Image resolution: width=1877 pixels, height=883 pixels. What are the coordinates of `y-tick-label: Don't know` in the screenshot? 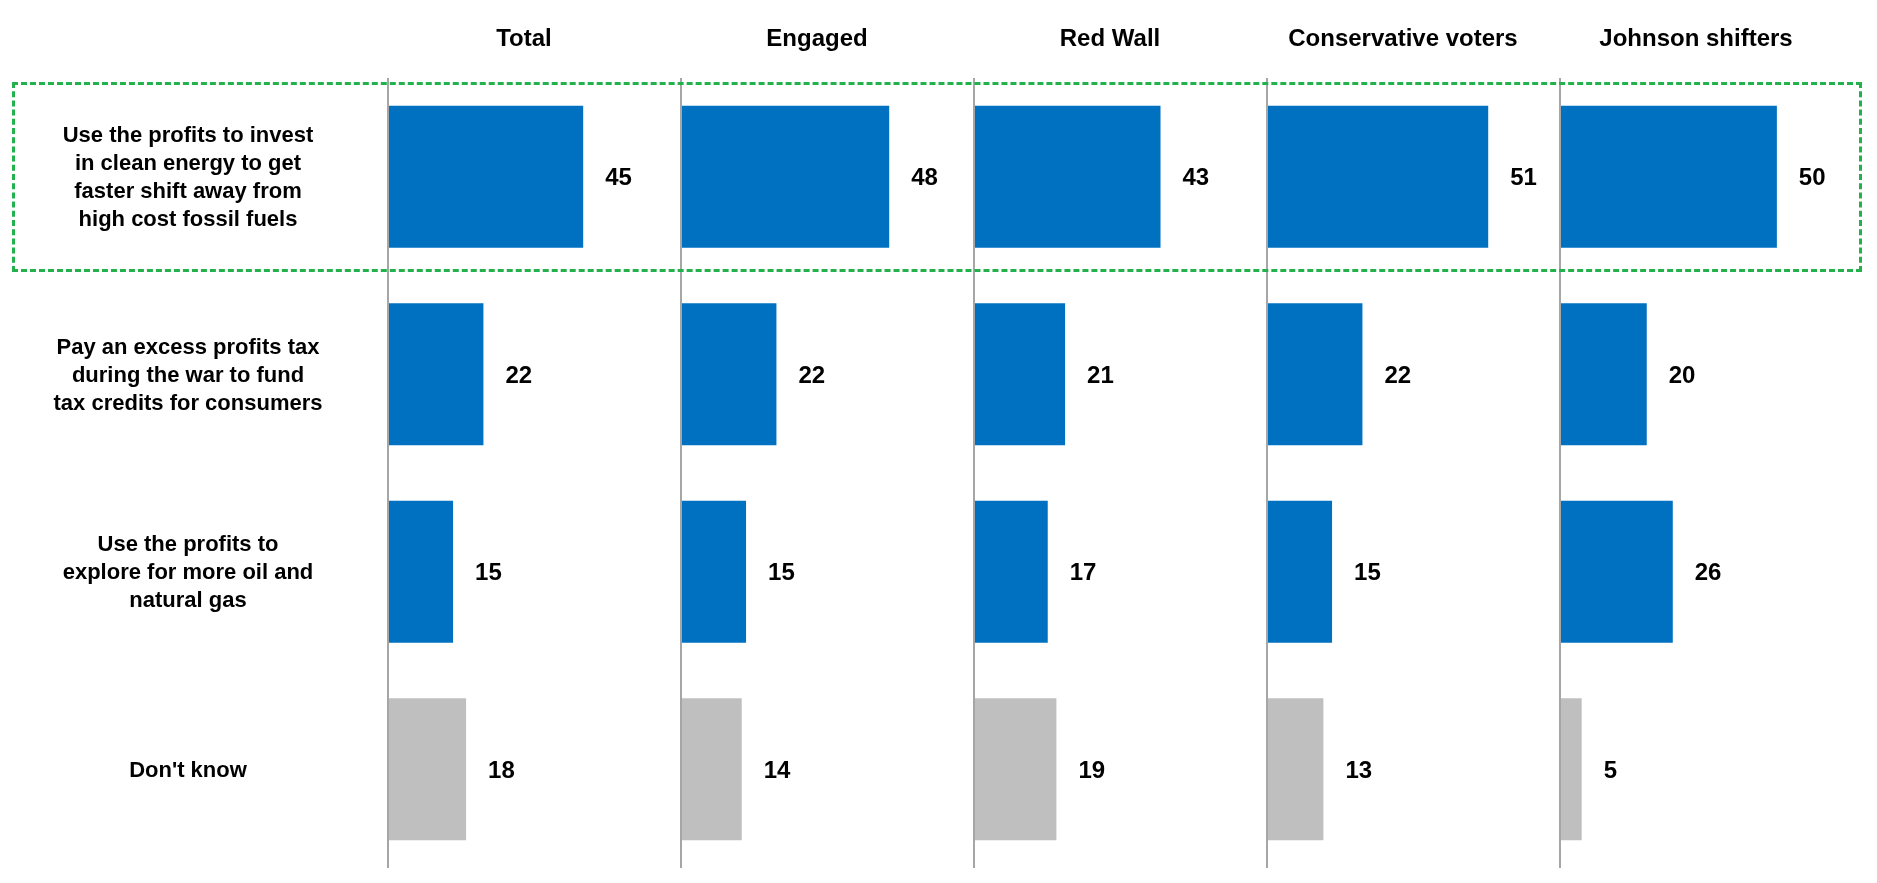 It's located at (188, 769).